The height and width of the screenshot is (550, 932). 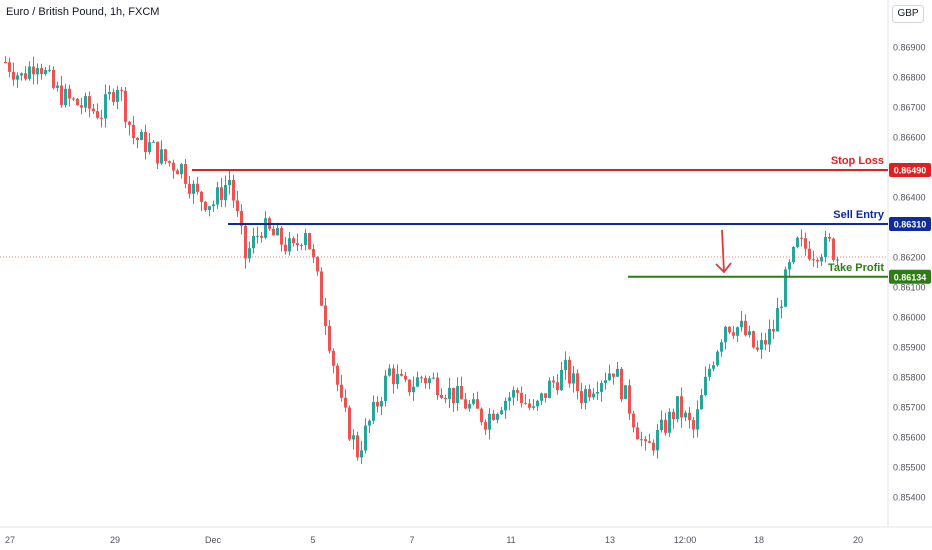 What do you see at coordinates (723, 268) in the screenshot?
I see `arrow-head-icon` at bounding box center [723, 268].